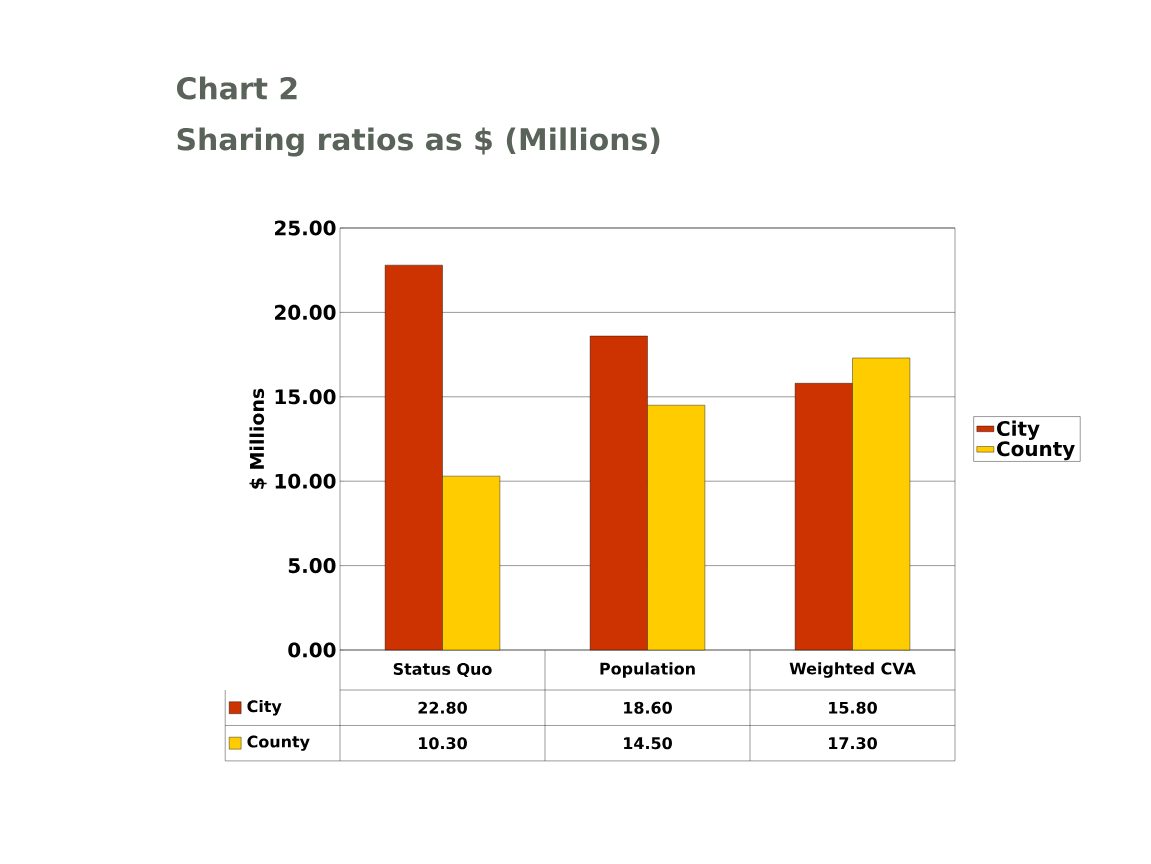 Image resolution: width=1151 pixels, height=864 pixels. Describe the element at coordinates (278, 743) in the screenshot. I see `text: County` at that location.